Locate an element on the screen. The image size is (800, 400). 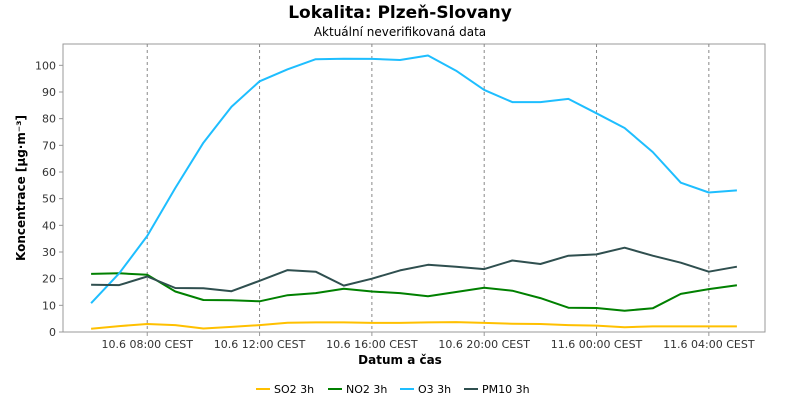
y-tick-label: 30 is located at coordinates (49, 252).